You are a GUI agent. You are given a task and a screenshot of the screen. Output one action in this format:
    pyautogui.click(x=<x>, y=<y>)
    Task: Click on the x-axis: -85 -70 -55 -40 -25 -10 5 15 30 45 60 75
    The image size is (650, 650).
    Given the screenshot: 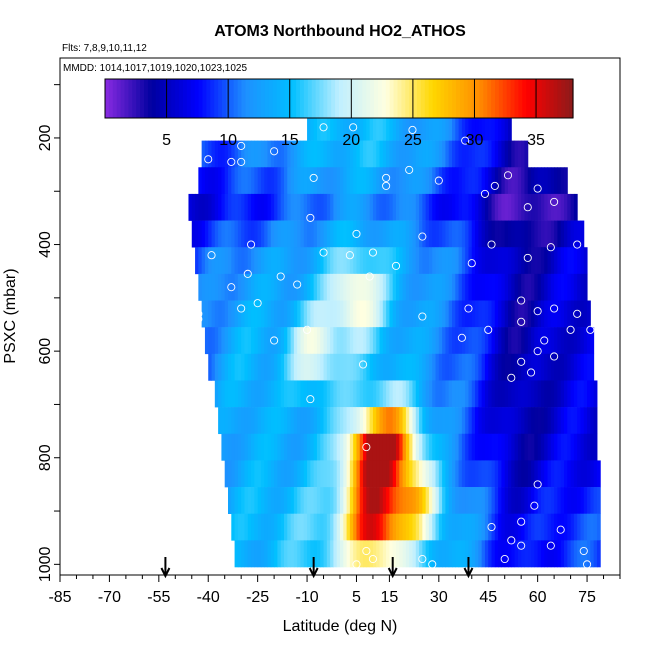 What is the action you would take?
    pyautogui.click(x=334, y=590)
    